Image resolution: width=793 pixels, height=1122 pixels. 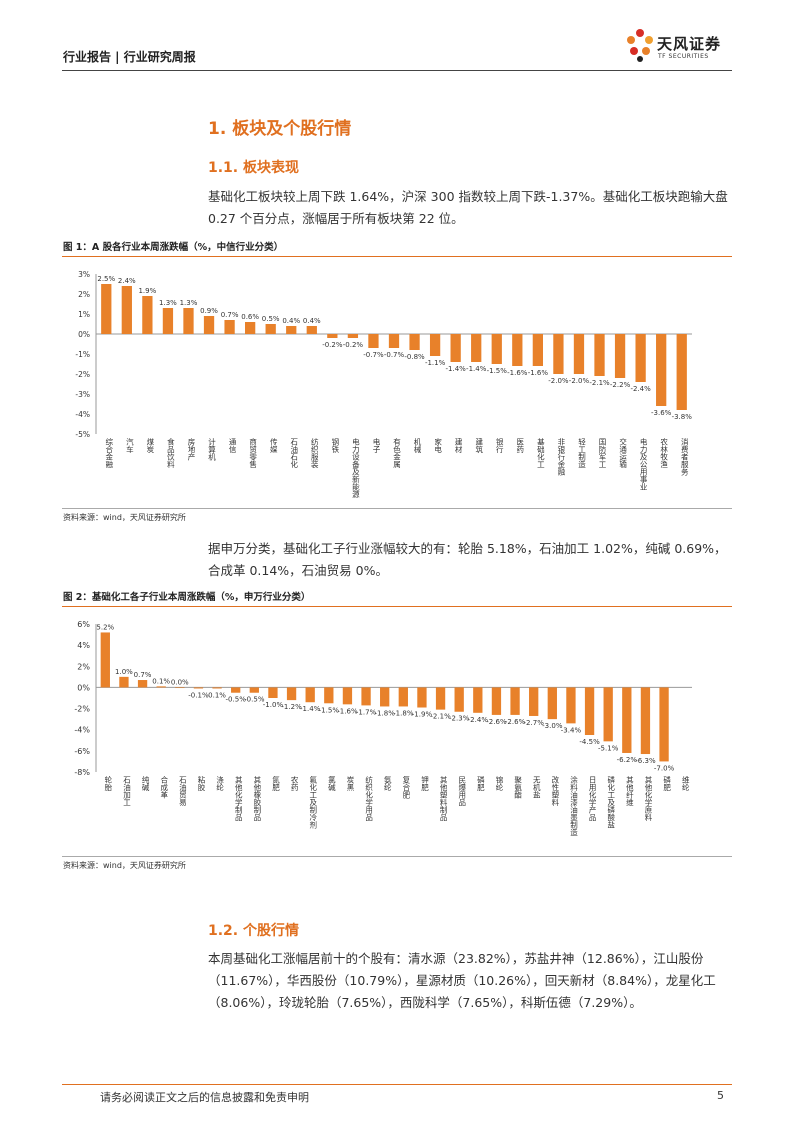 I want to click on category-label: 粘胶, so click(x=201, y=784).